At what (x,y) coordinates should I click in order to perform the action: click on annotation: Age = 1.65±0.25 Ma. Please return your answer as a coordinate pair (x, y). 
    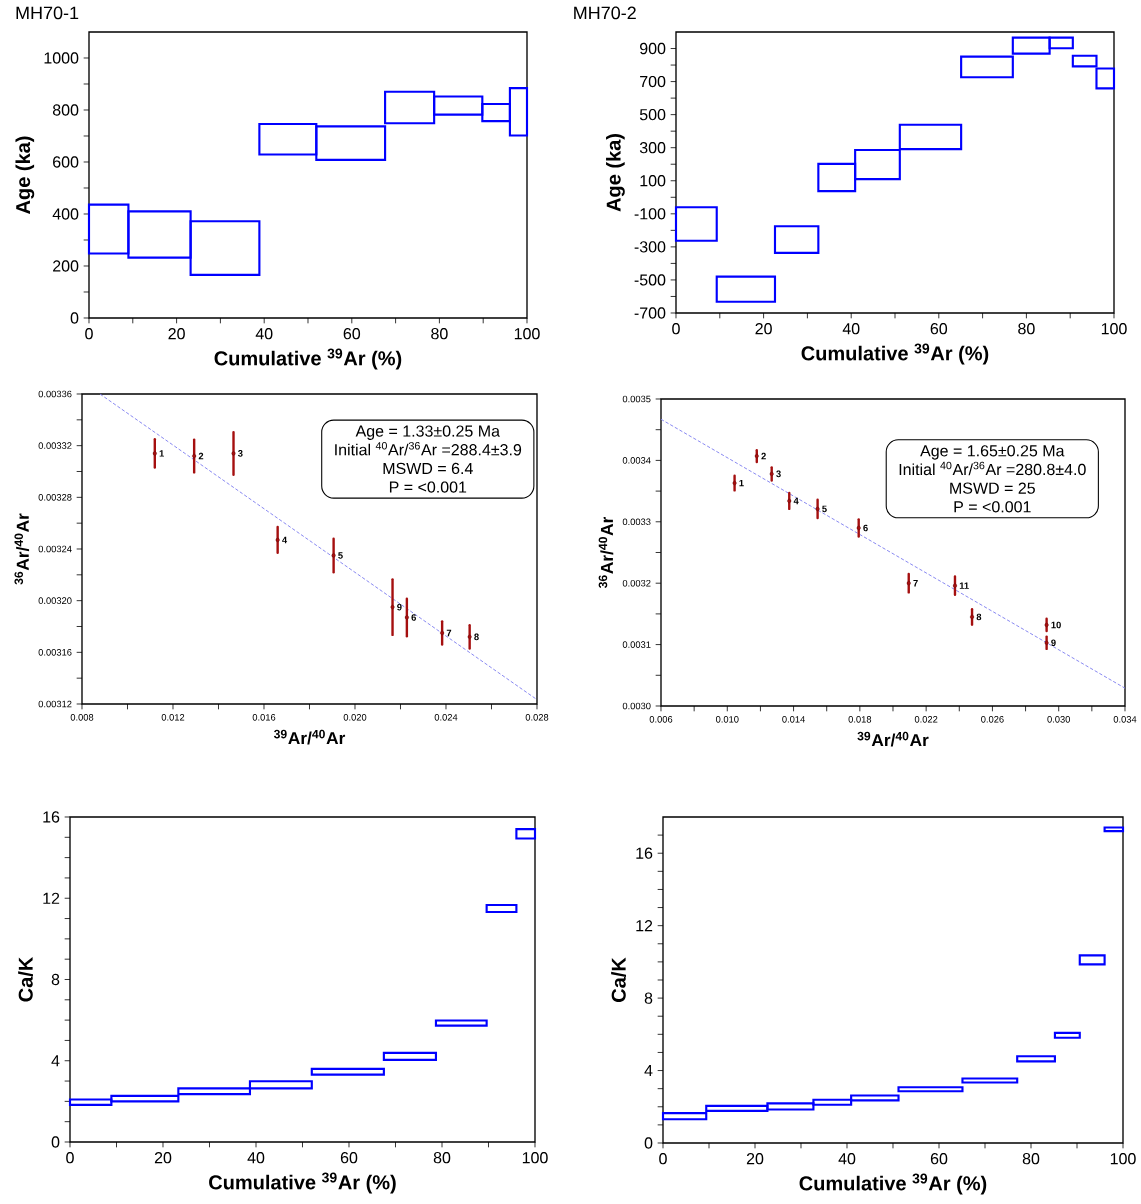
    Looking at the image, I should click on (992, 452).